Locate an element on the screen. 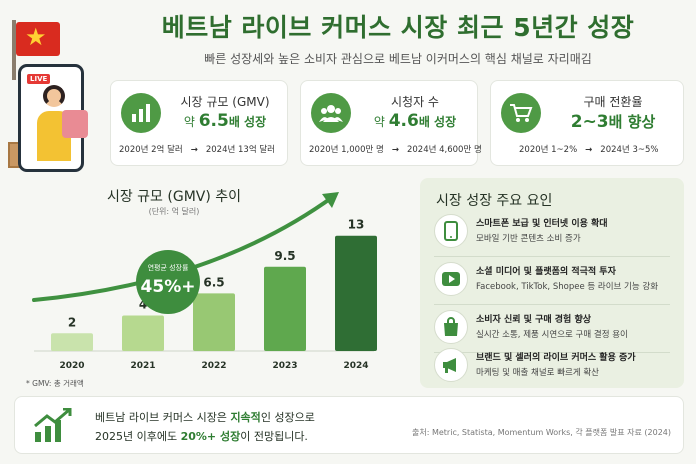 The height and width of the screenshot is (464, 696). stat-footer: 2020년 2억 달러 → 2024년 13억 달러 is located at coordinates (197, 150).